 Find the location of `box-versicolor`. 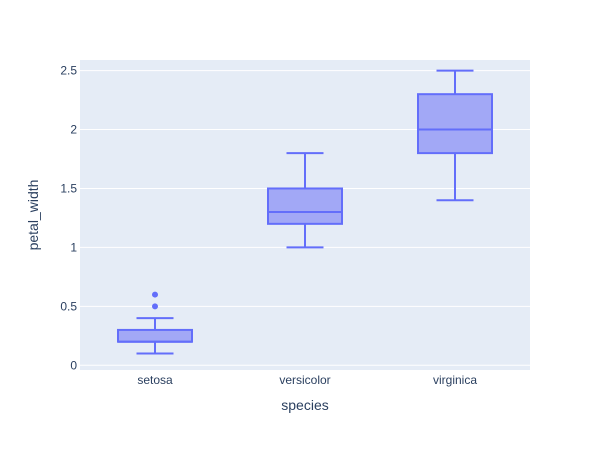

box-versicolor is located at coordinates (305, 200).